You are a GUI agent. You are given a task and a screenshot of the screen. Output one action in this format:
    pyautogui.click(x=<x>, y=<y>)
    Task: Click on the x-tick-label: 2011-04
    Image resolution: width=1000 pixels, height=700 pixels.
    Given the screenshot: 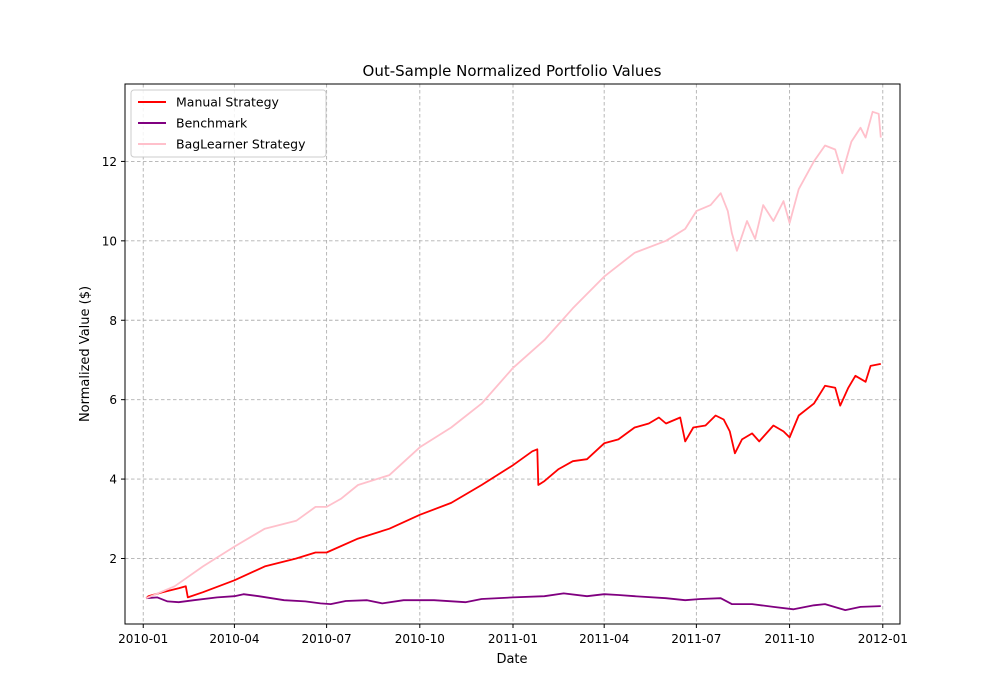 What is the action you would take?
    pyautogui.click(x=604, y=639)
    